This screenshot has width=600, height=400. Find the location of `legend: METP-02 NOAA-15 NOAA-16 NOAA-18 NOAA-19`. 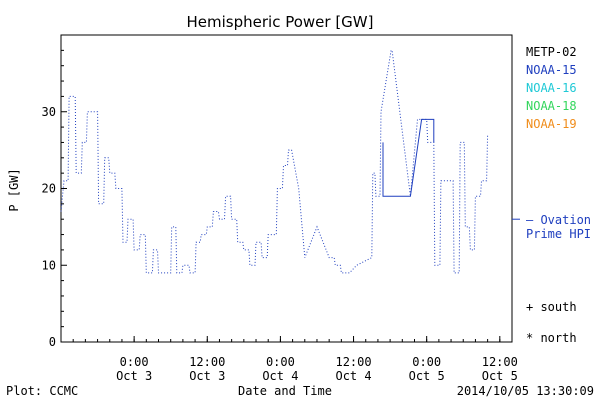

legend: METP-02 NOAA-15 NOAA-16 NOAA-18 NOAA-19 is located at coordinates (551, 88).